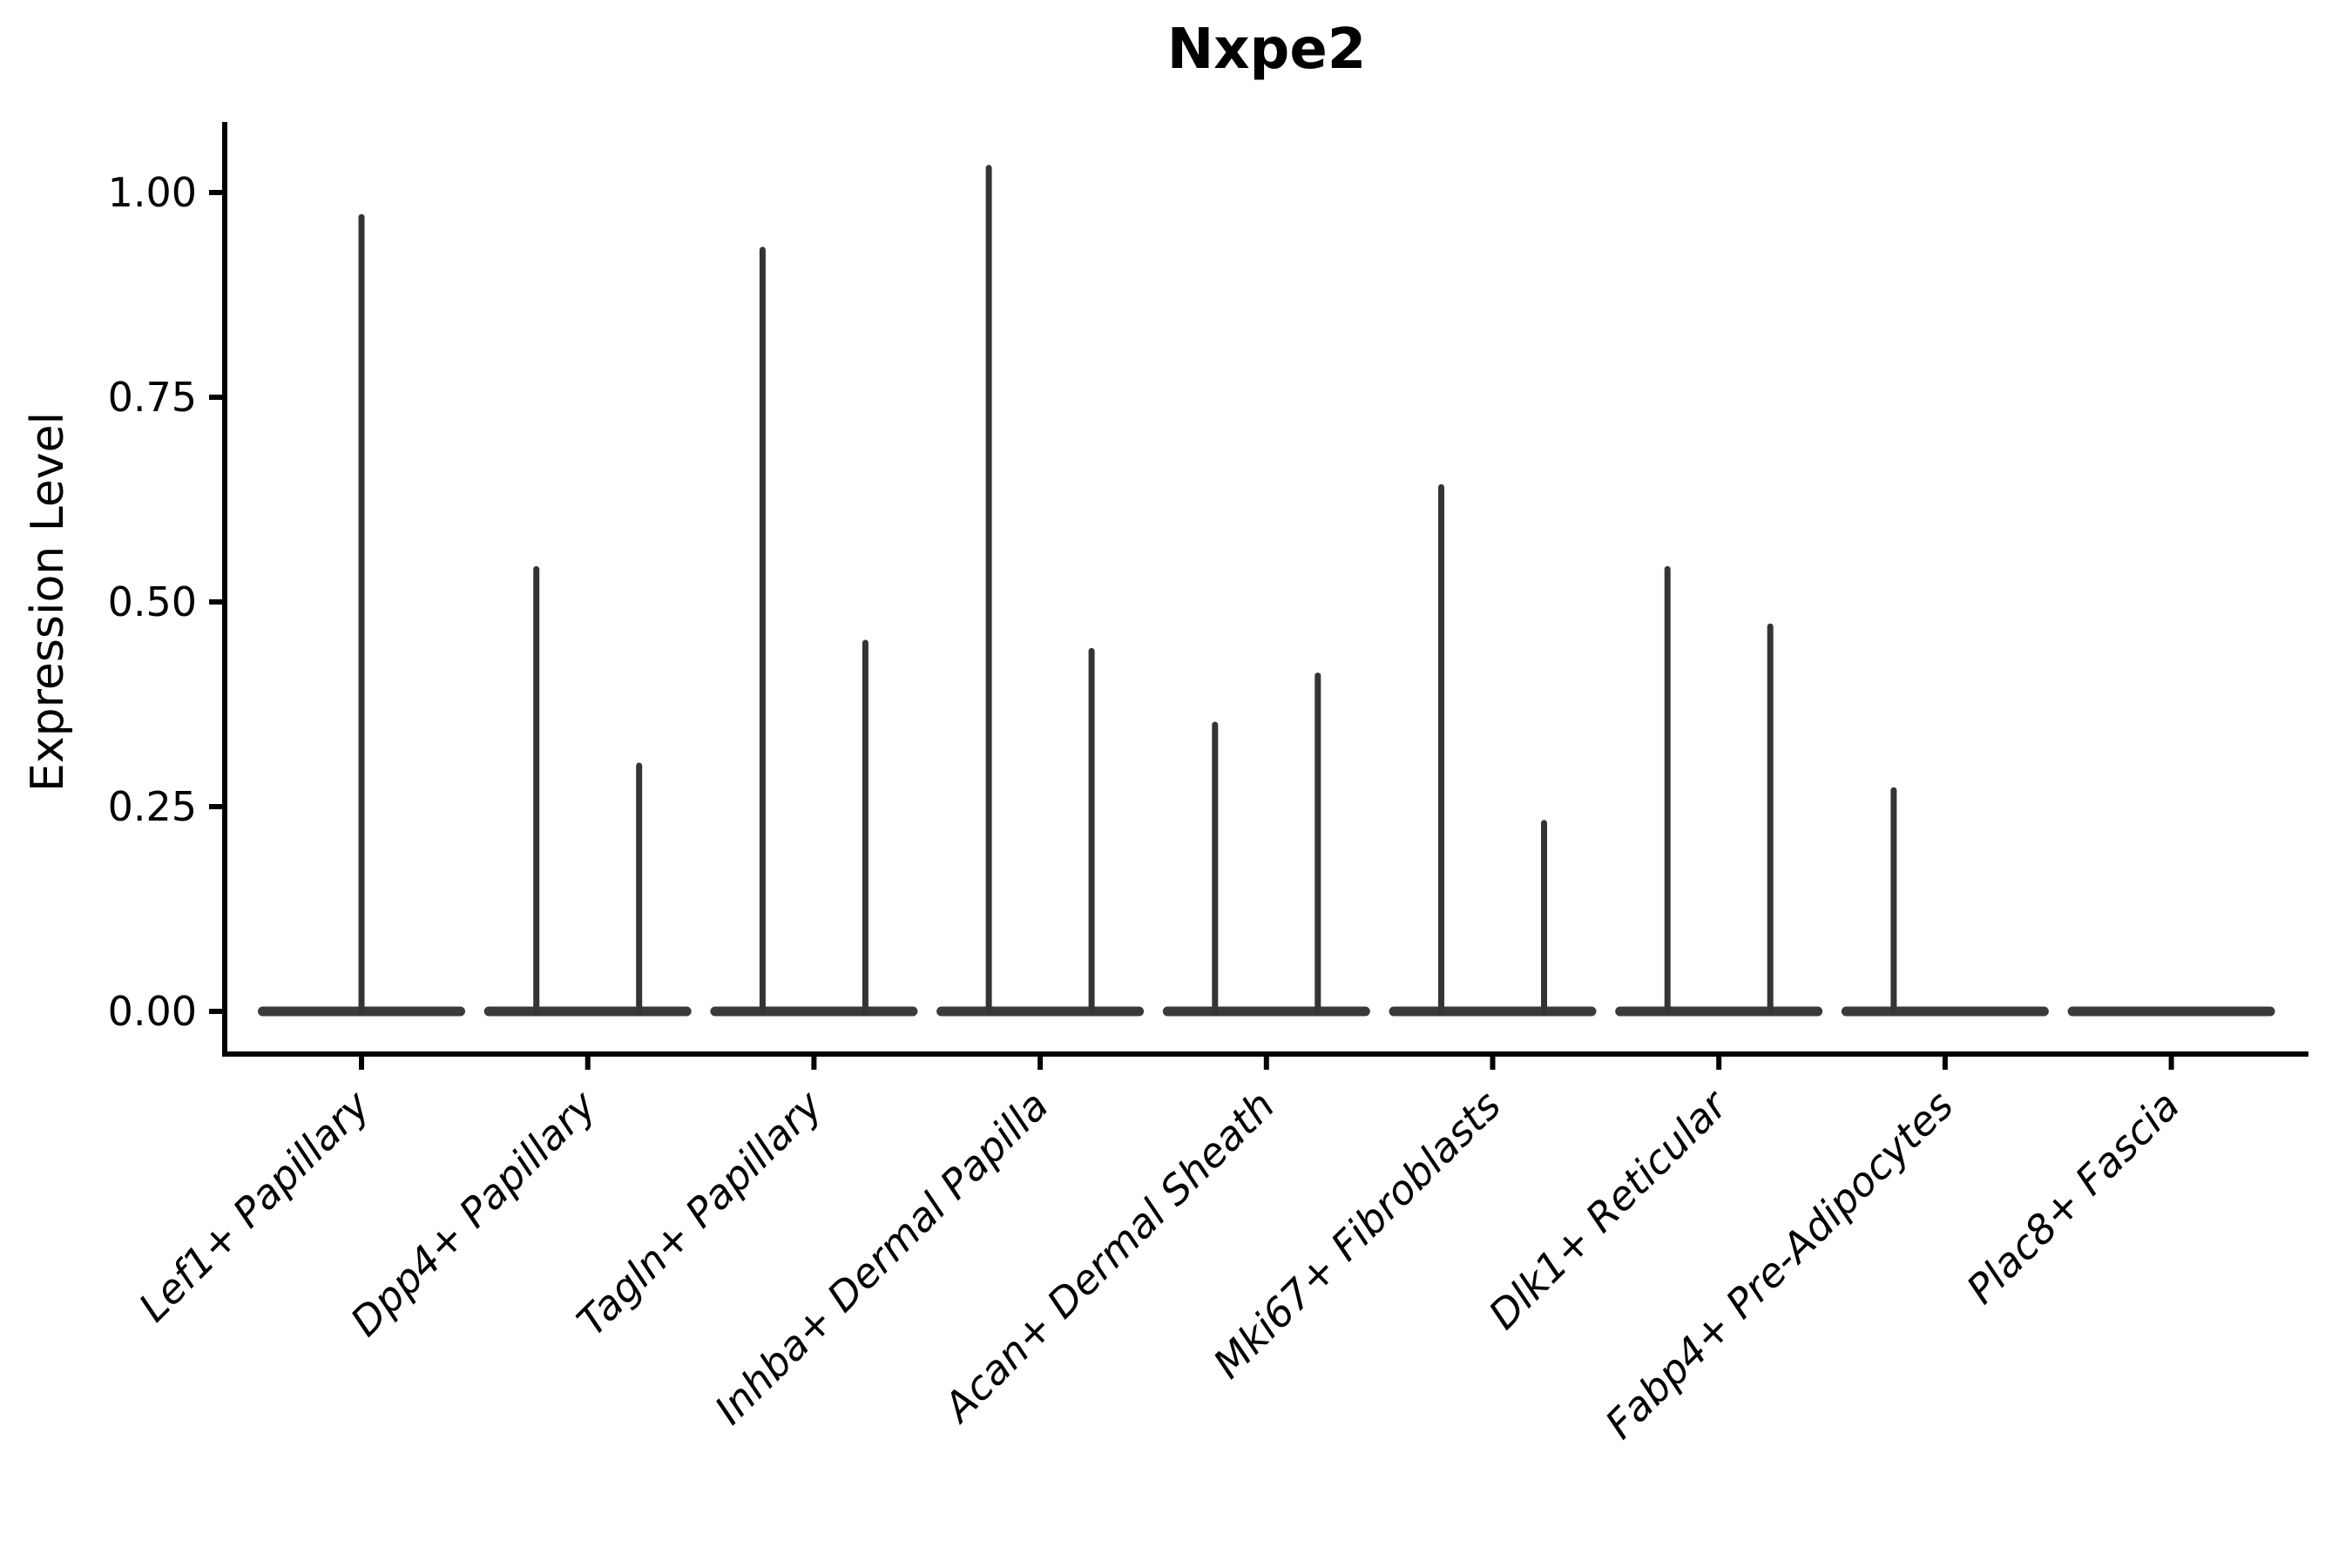 Image resolution: width=2352 pixels, height=1568 pixels. Describe the element at coordinates (255, 1205) in the screenshot. I see `x-tick-label: Lef1+ Papillary` at that location.